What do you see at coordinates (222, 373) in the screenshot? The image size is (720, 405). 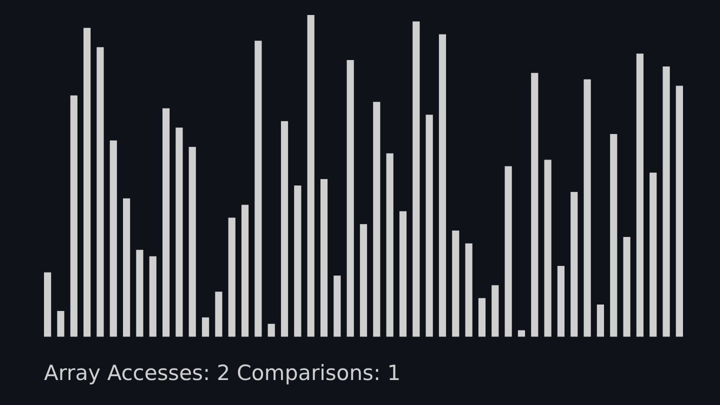 I see `text: Array Accesses: 2 Comparisons: 1` at bounding box center [222, 373].